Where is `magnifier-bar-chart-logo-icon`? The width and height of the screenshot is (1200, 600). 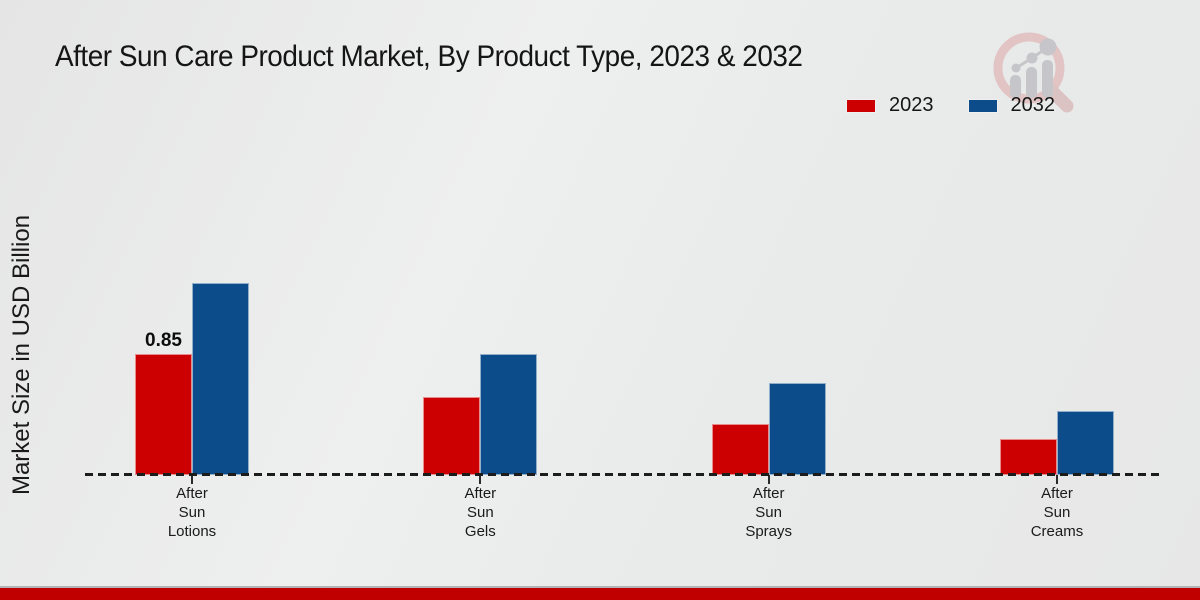
magnifier-bar-chart-logo-icon is located at coordinates (1033, 72).